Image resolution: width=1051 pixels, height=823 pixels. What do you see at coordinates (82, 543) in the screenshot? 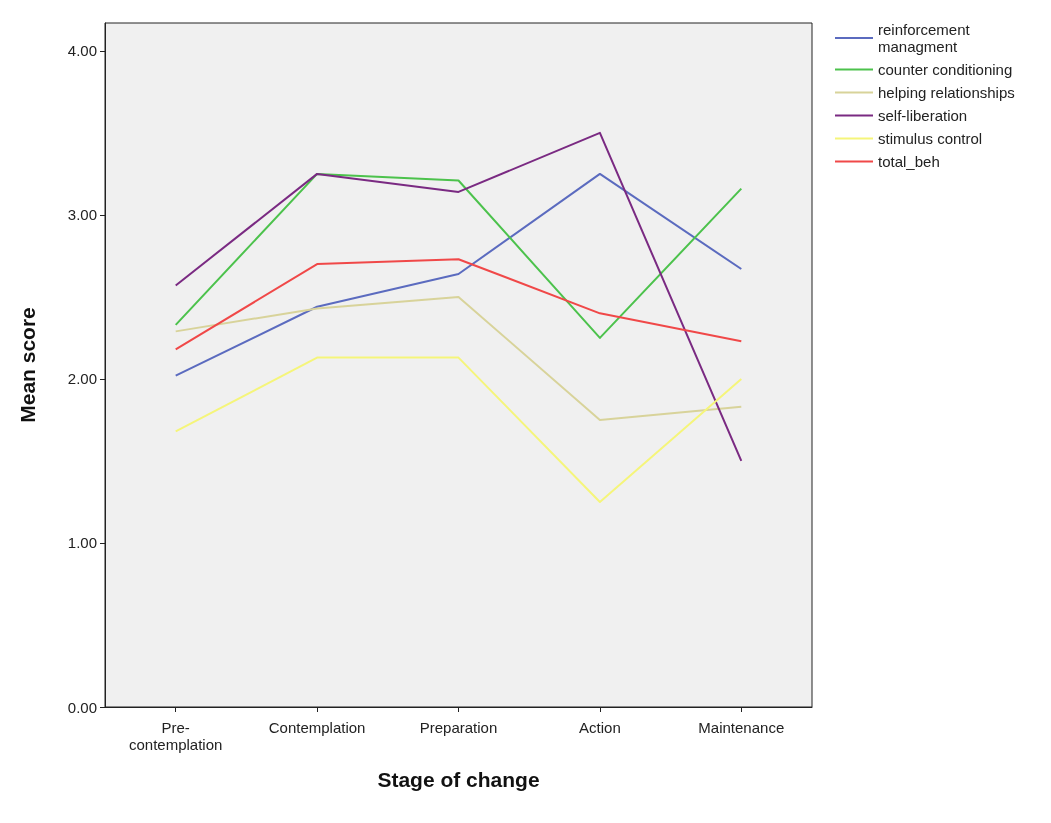
I see `y-tick-label: 1.00` at bounding box center [82, 543].